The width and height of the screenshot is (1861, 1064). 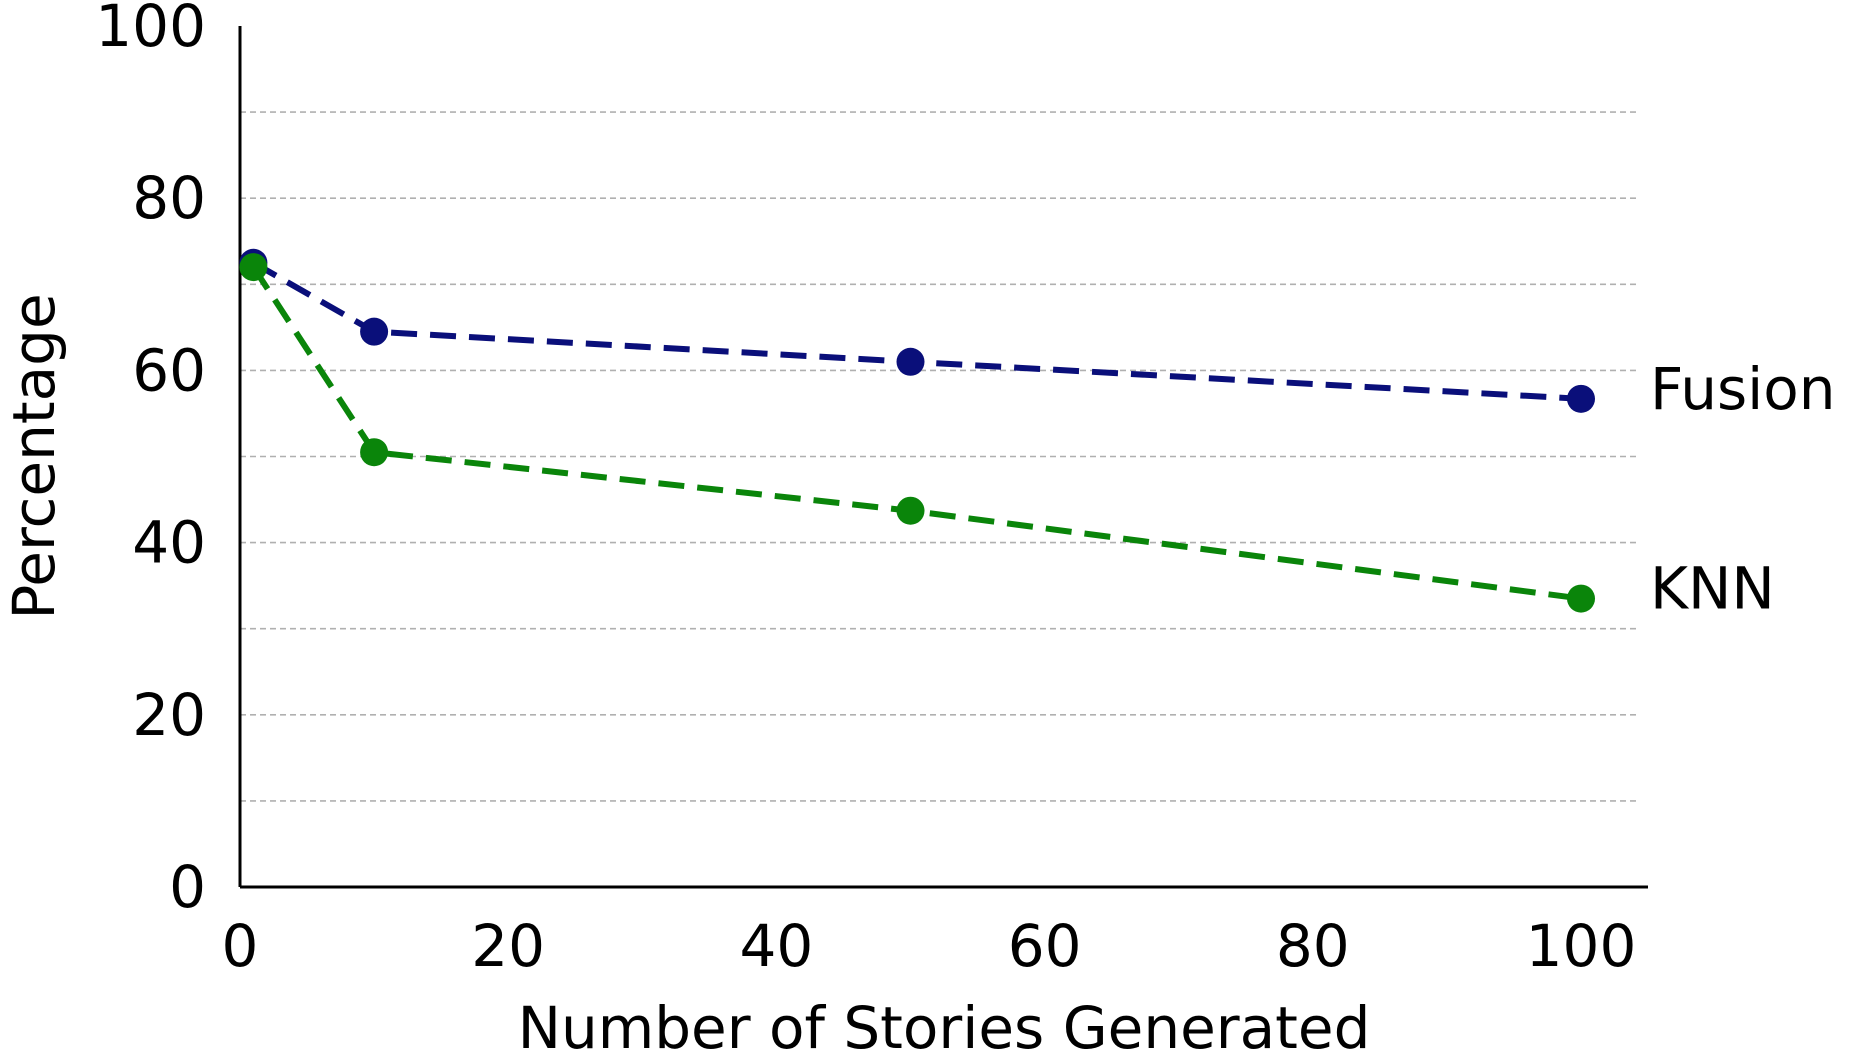 I want to click on series-label-knn: KNN, so click(x=1712, y=589).